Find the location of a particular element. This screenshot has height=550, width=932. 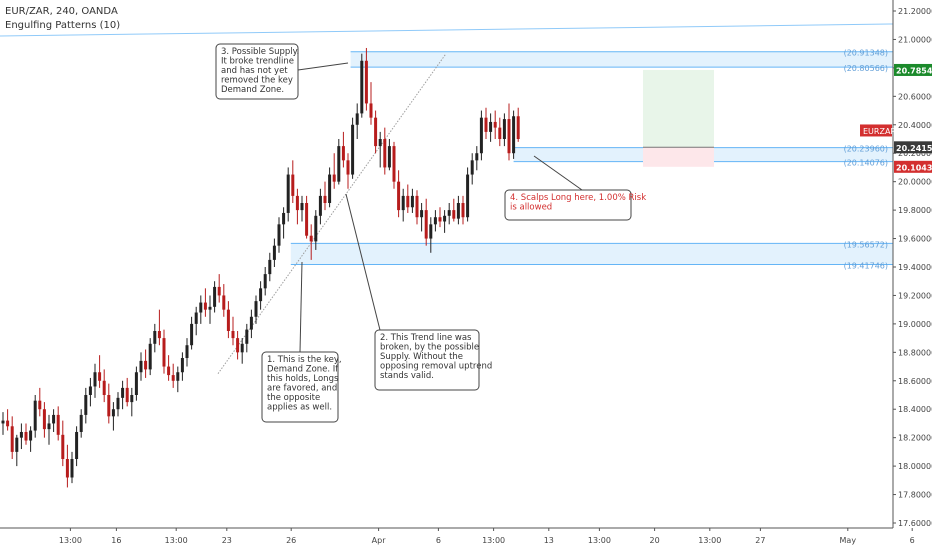

stop-price-badge-text: 20.10439 is located at coordinates (914, 167).